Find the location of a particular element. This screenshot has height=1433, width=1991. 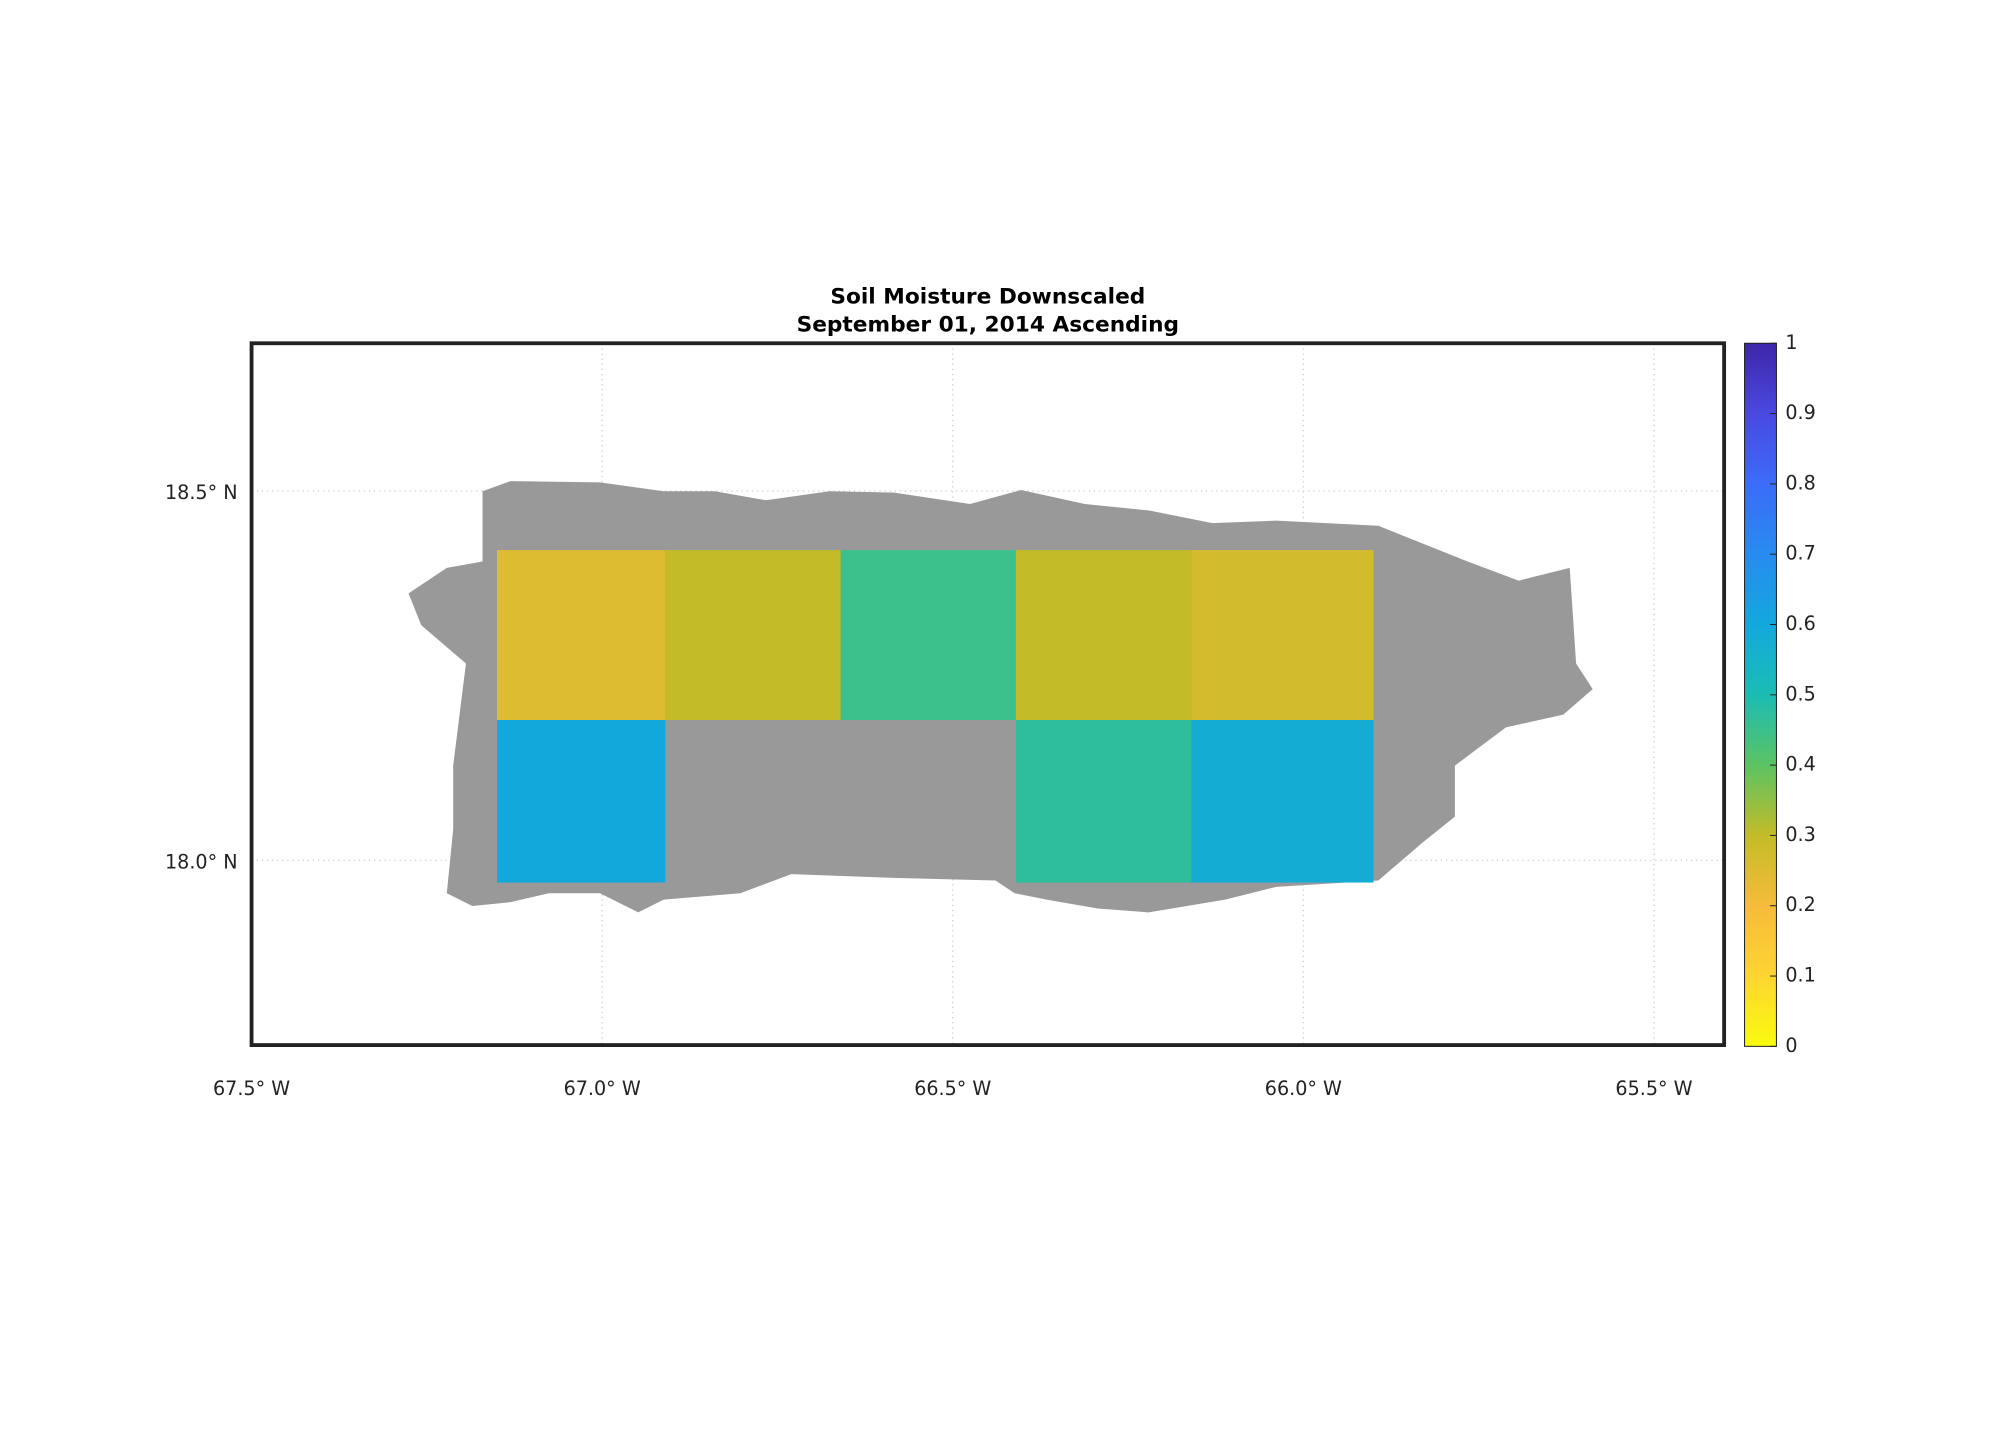

y-tick-label: 18.0° N is located at coordinates (201, 861).